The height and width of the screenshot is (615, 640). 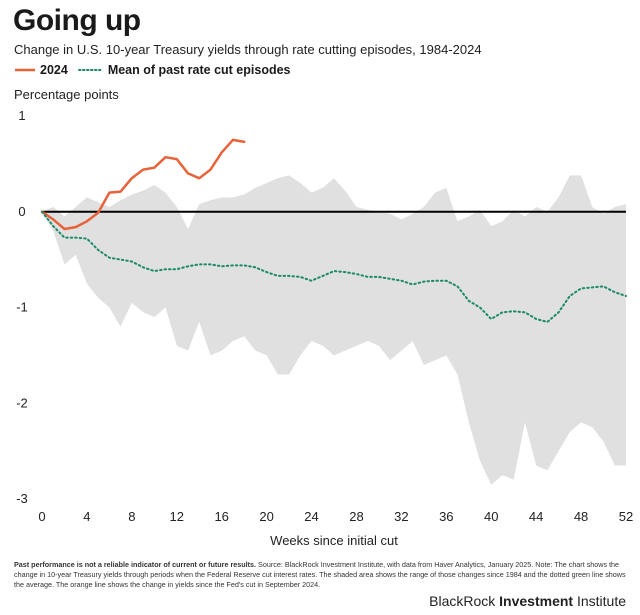 I want to click on legend-swatch-2024, so click(x=25, y=70).